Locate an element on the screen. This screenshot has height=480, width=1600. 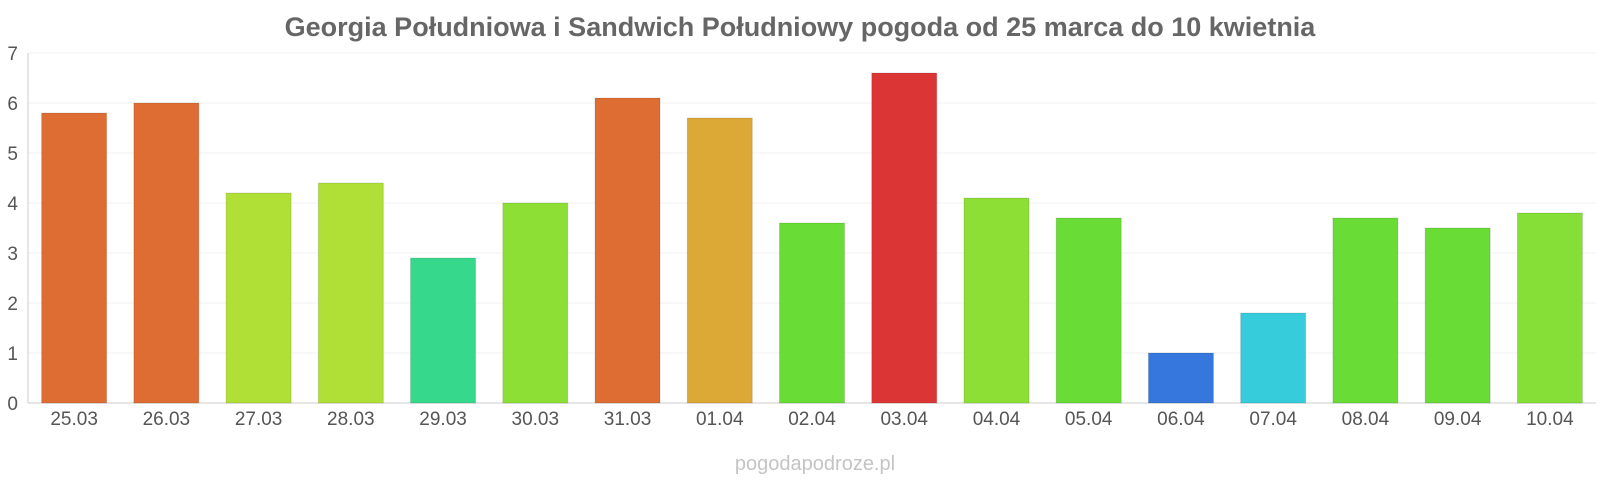
x-tick-label: 05.04 is located at coordinates (1089, 419).